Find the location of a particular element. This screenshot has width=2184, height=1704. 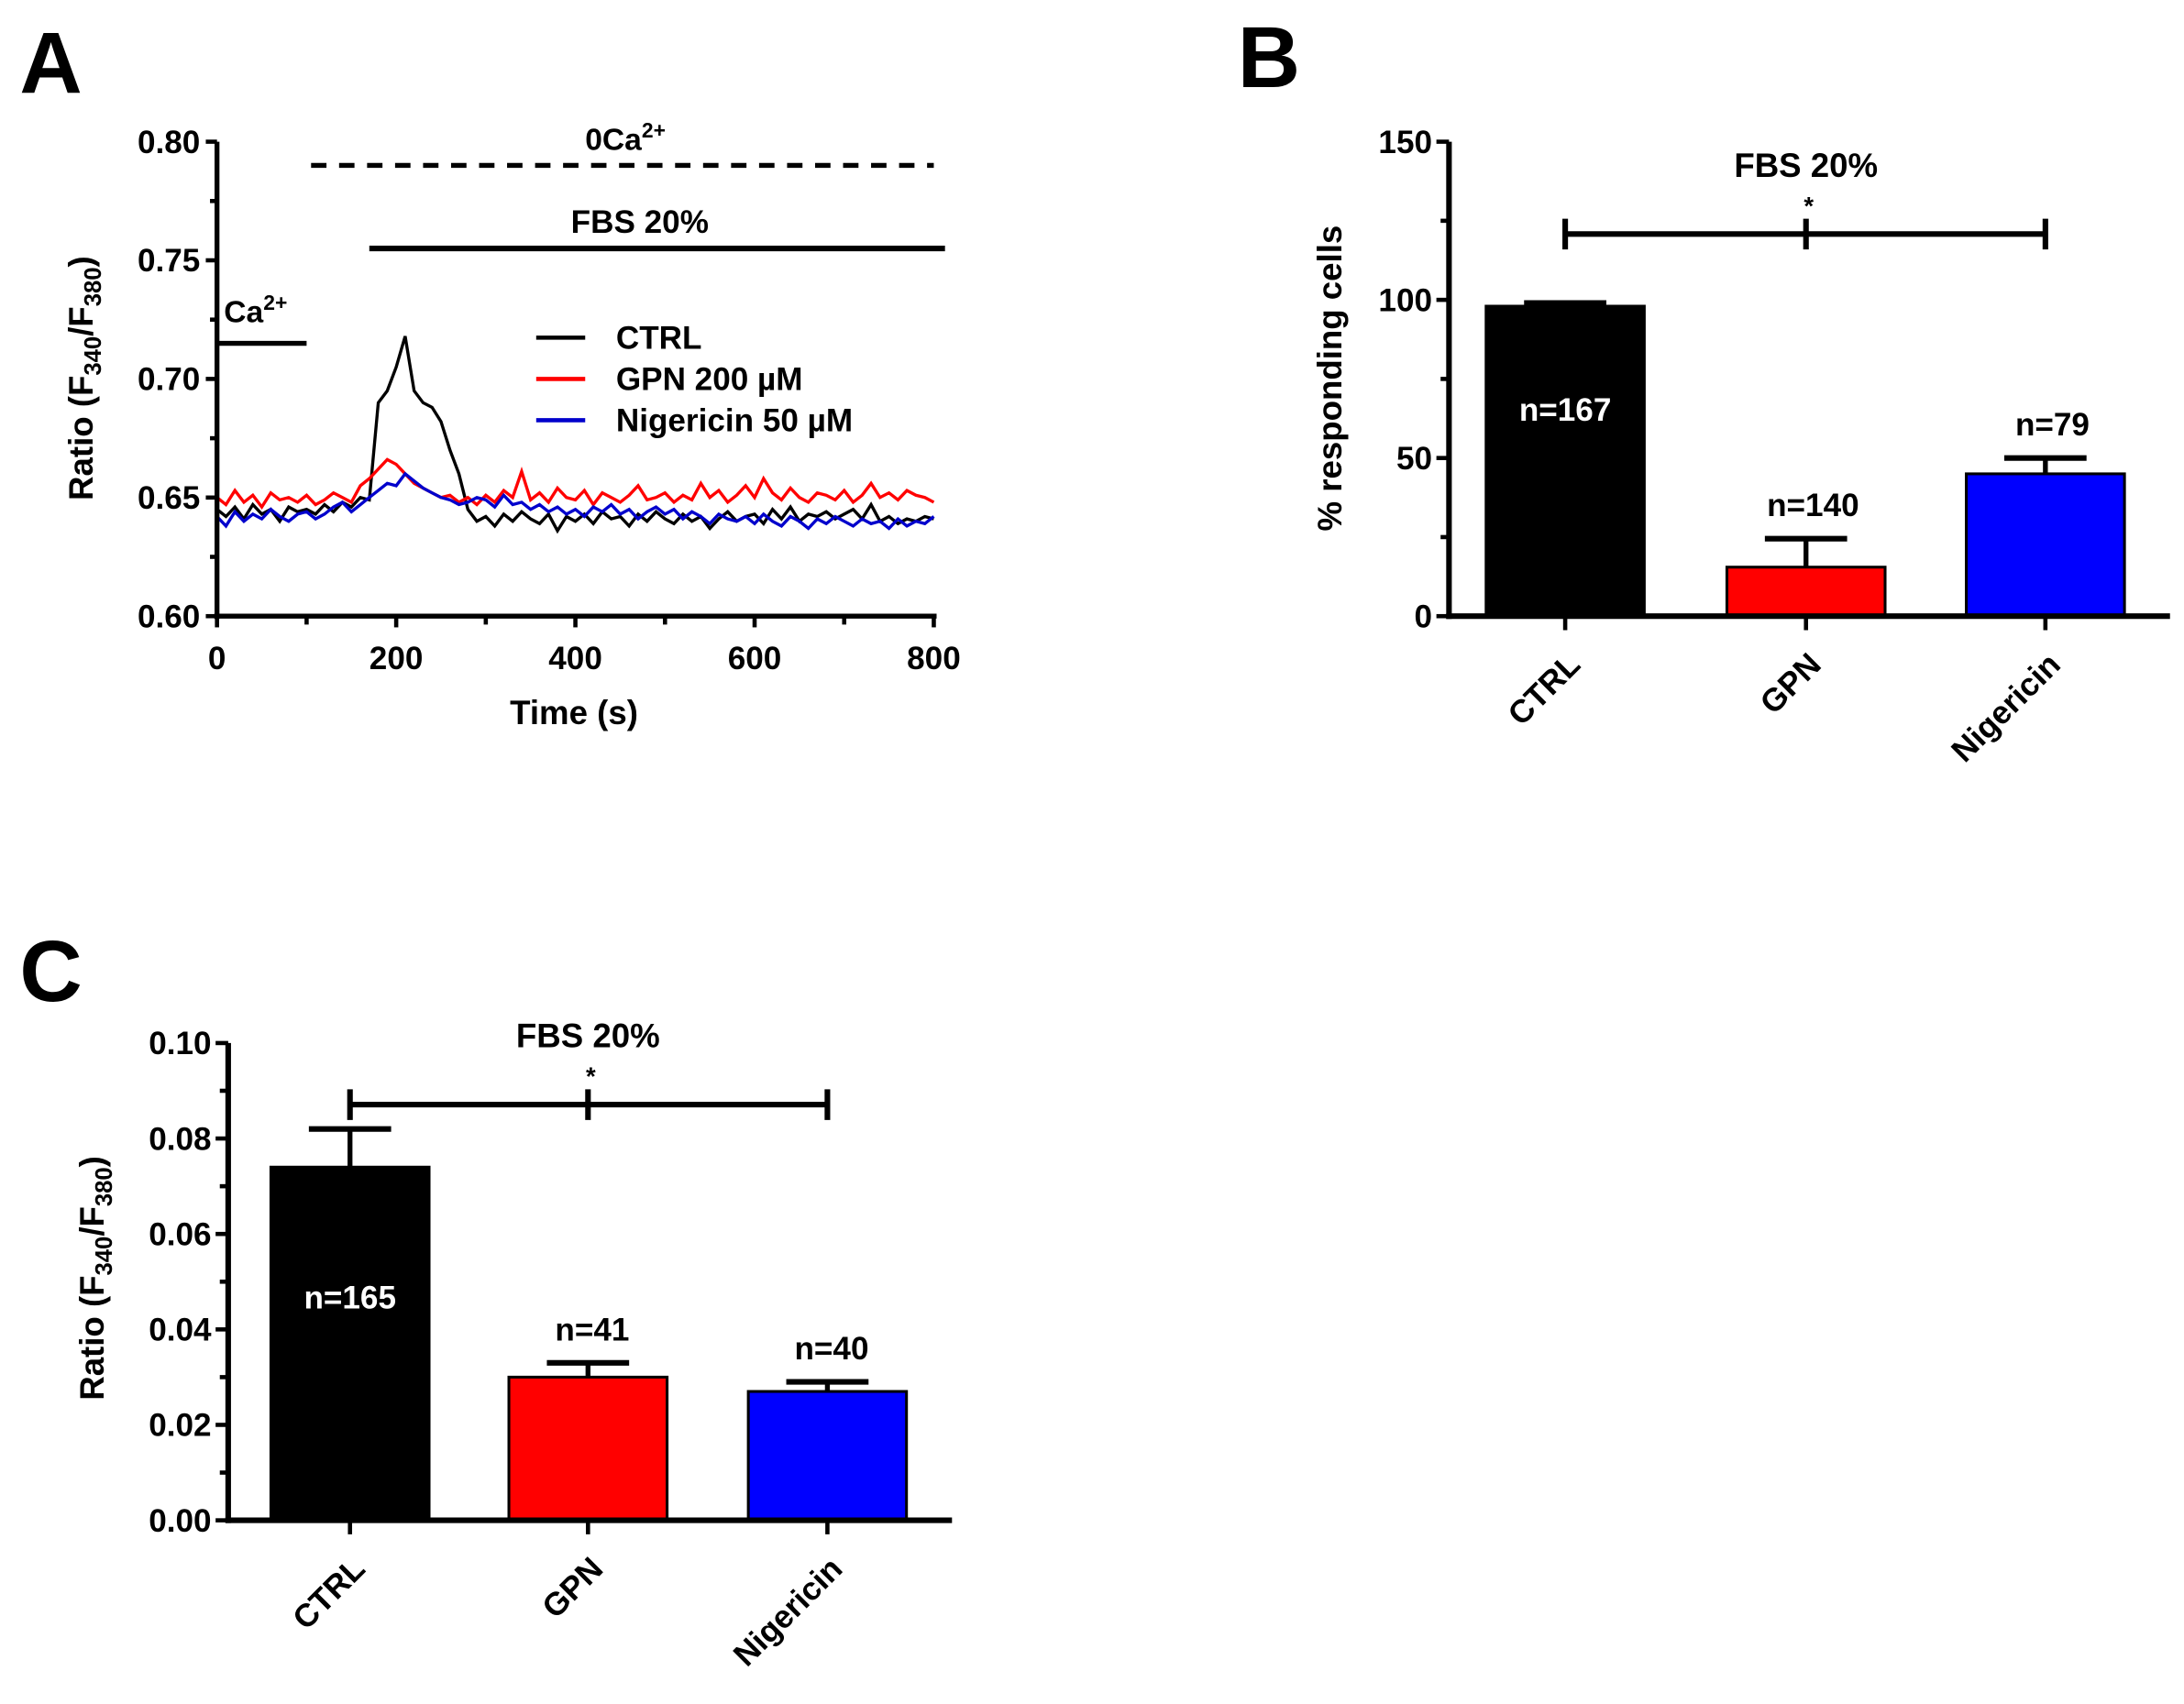

y-tick-label: 0.08 is located at coordinates (180, 1139).